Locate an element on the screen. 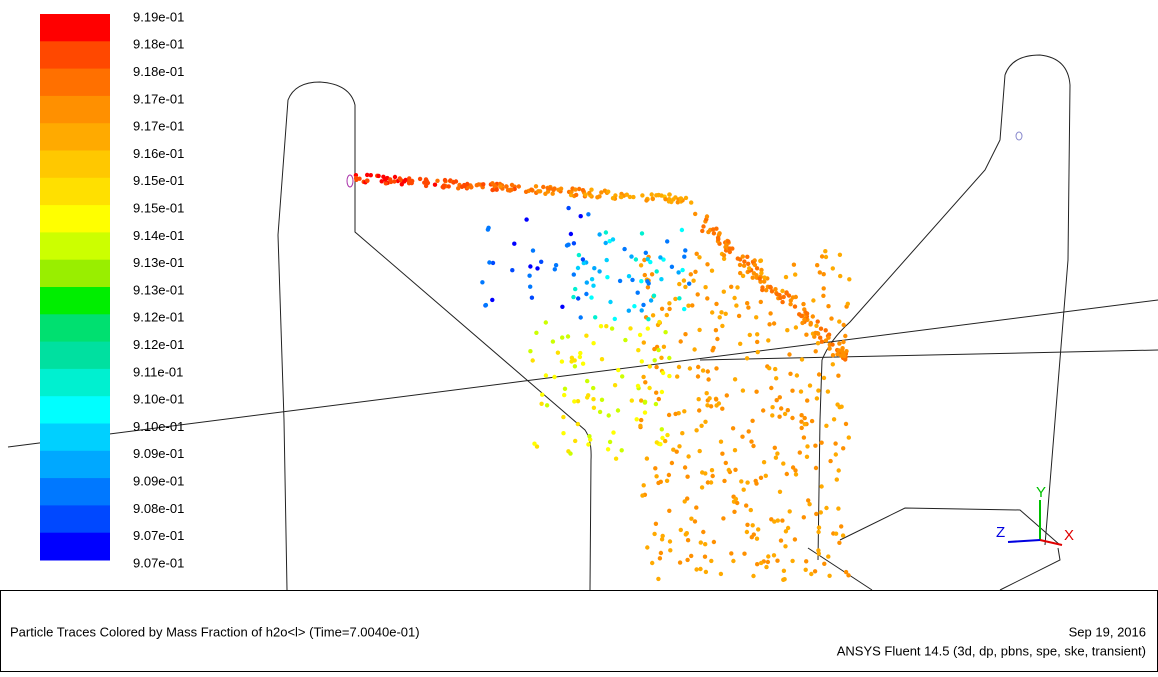  x-axis-arrow is located at coordinates (1051, 542).